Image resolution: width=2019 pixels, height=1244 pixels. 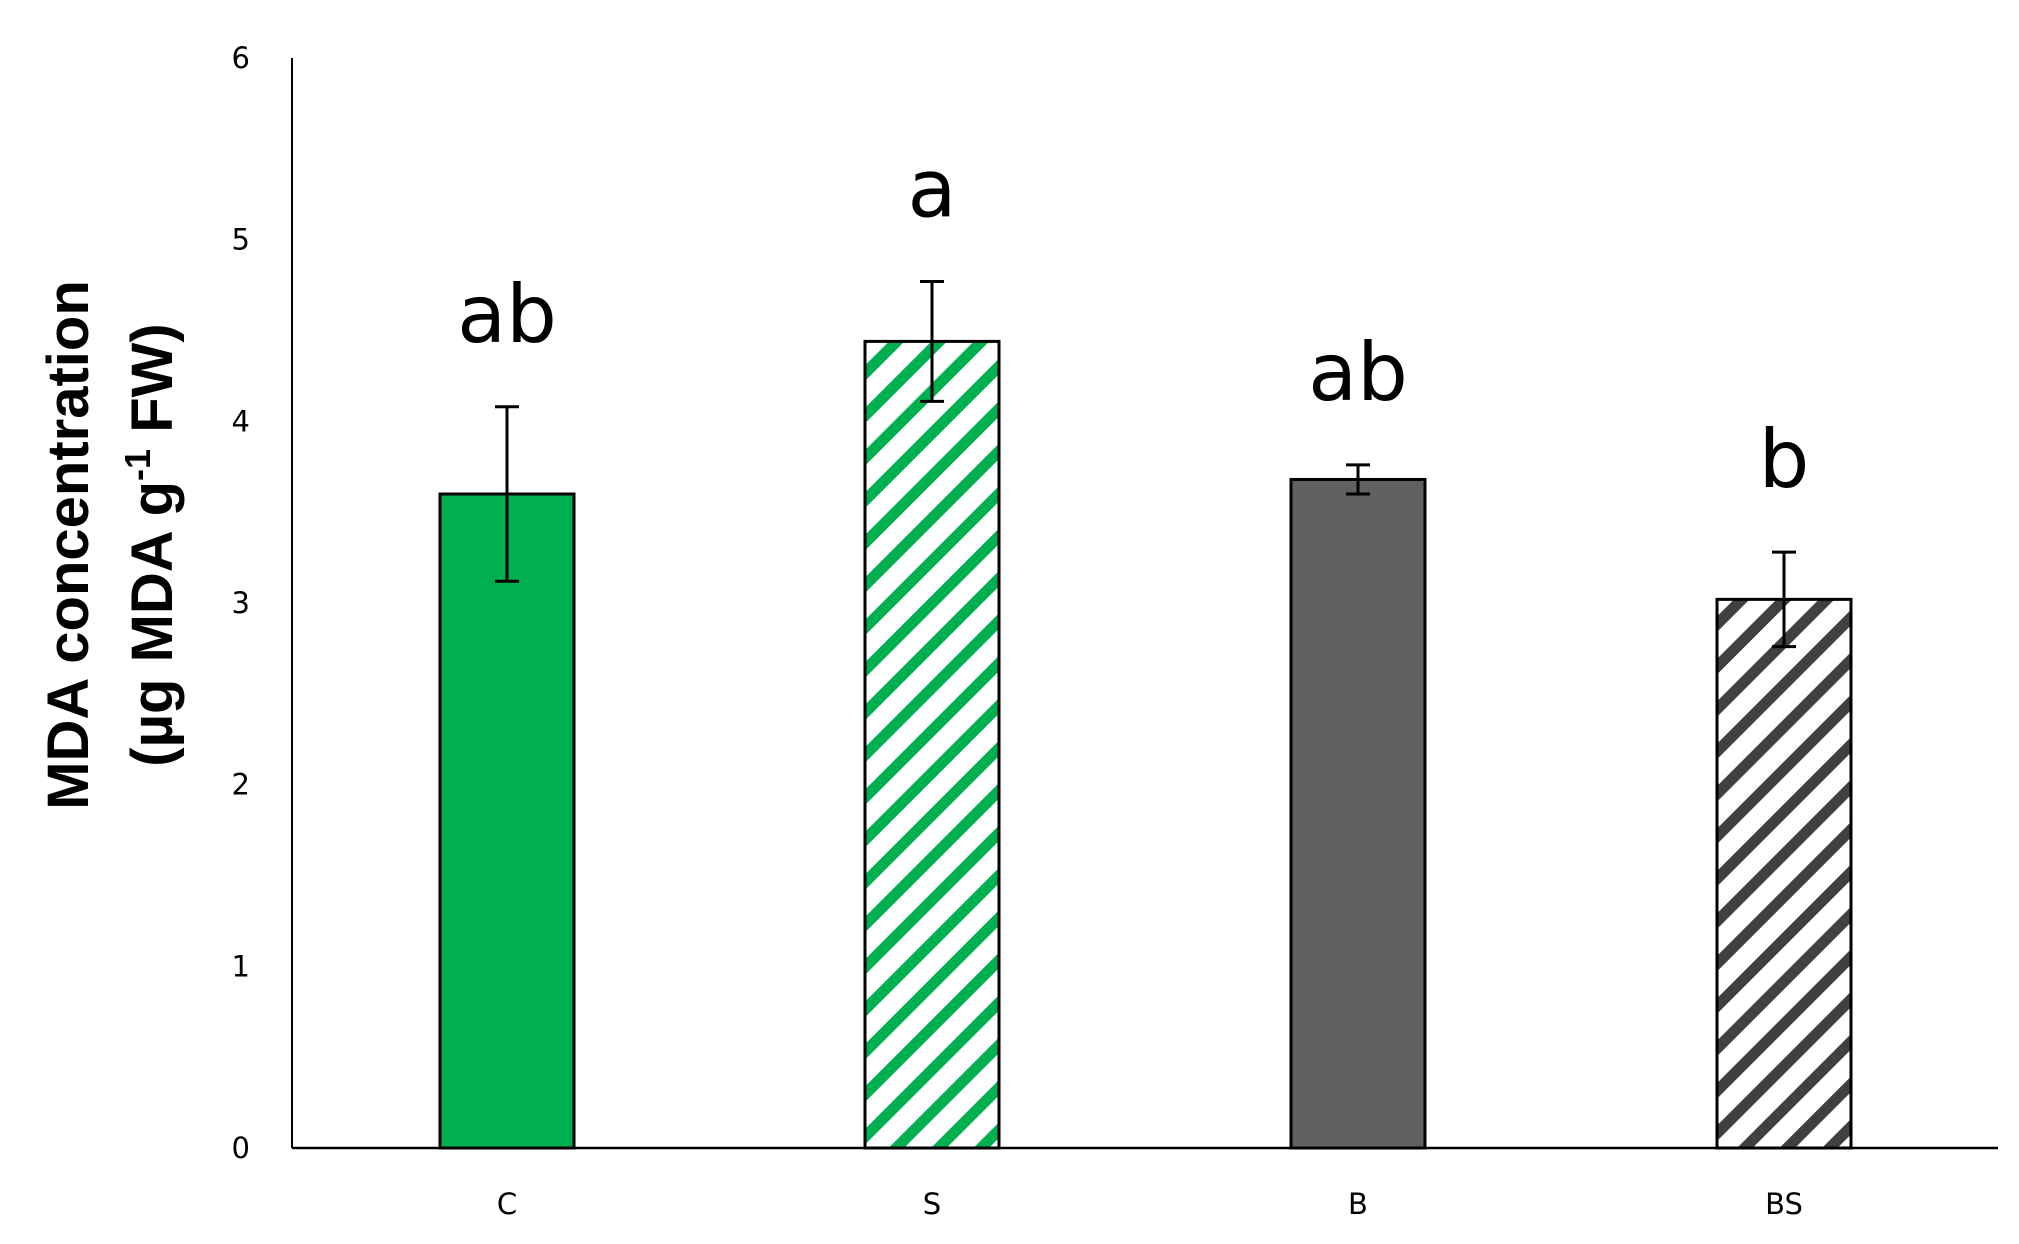 What do you see at coordinates (152, 386) in the screenshot?
I see `y-axis-label-unit-suffix: FW)` at bounding box center [152, 386].